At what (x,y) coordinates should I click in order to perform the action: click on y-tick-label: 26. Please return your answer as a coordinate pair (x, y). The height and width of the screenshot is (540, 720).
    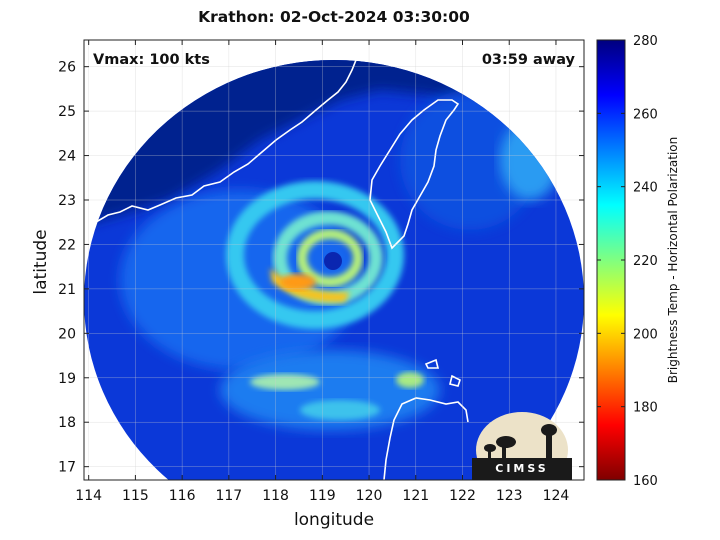
    Looking at the image, I should click on (67, 68).